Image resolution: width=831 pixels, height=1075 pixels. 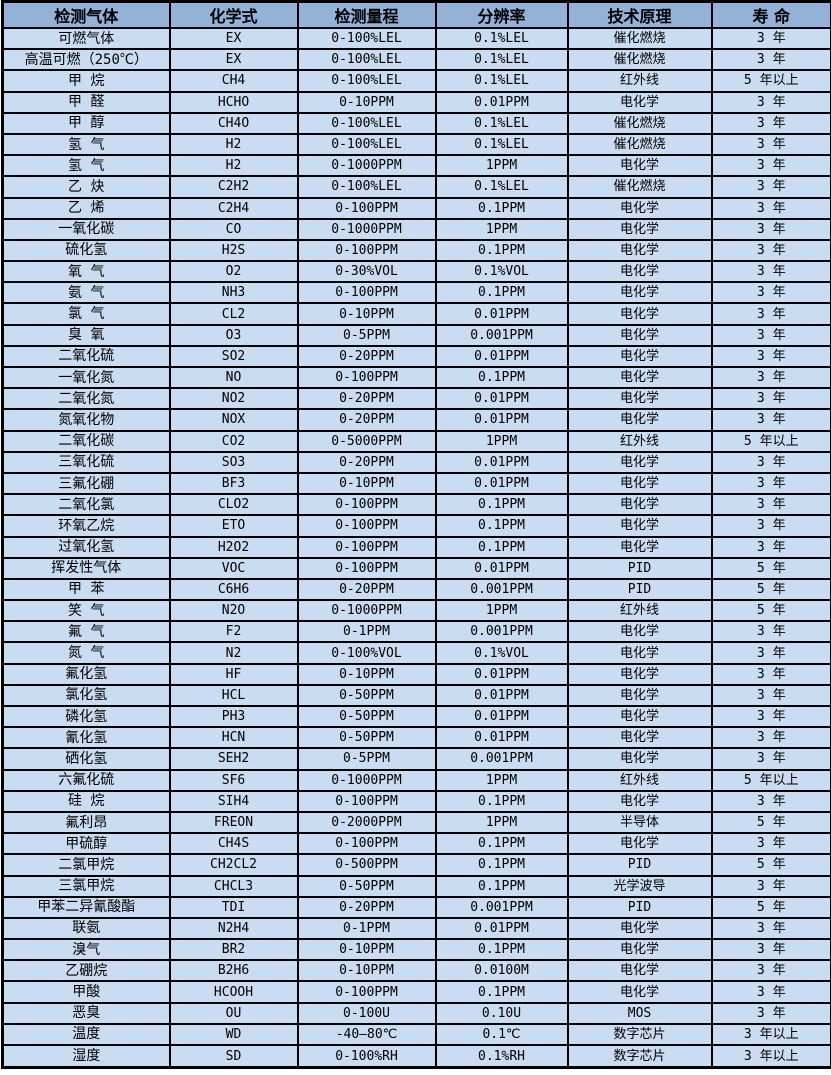 What do you see at coordinates (86, 632) in the screenshot?
I see `cell-gas: 氟 气` at bounding box center [86, 632].